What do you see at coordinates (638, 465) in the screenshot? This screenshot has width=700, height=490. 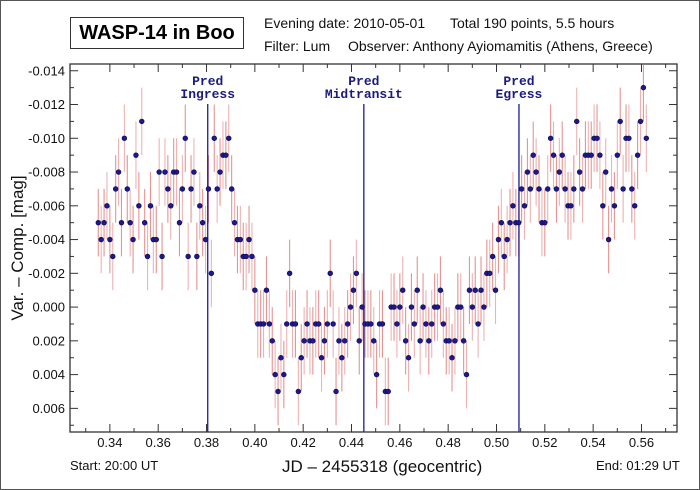 I see `end-time: End: 01:29 UT` at bounding box center [638, 465].